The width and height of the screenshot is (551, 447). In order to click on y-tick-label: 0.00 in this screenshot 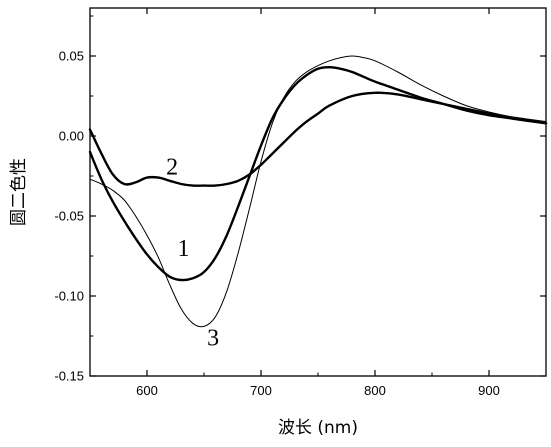, I will do `click(71, 136)`.